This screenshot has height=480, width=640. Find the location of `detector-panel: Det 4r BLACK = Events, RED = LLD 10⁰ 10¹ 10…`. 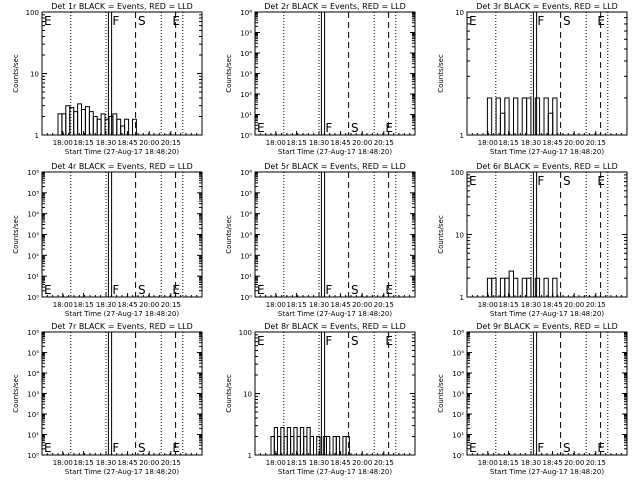

detector-panel: Det 4r BLACK = Events, RED = LLD 10⁰ 10¹ 10… is located at coordinates (107, 240).